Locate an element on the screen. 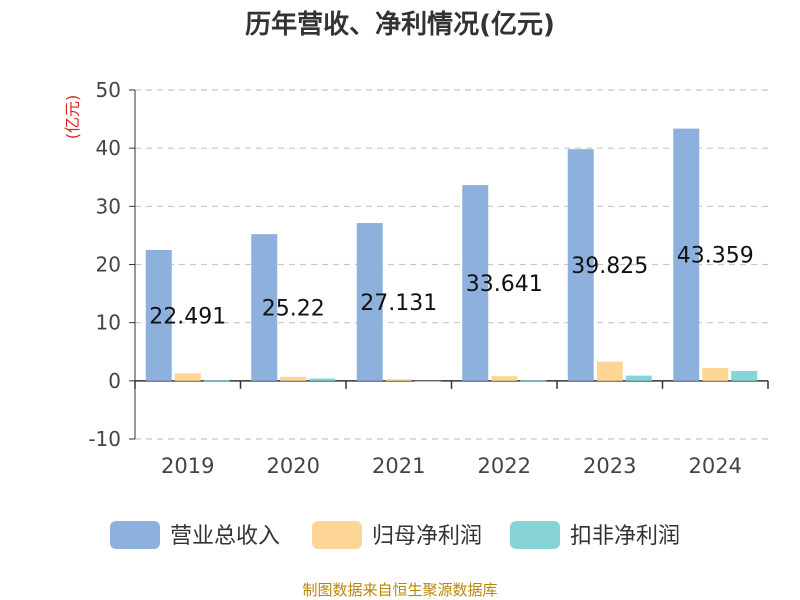 Image resolution: width=800 pixels, height=600 pixels. data-labels: 22.491 25.22 27.131 33.641 39.825 43.359 is located at coordinates (451, 287).